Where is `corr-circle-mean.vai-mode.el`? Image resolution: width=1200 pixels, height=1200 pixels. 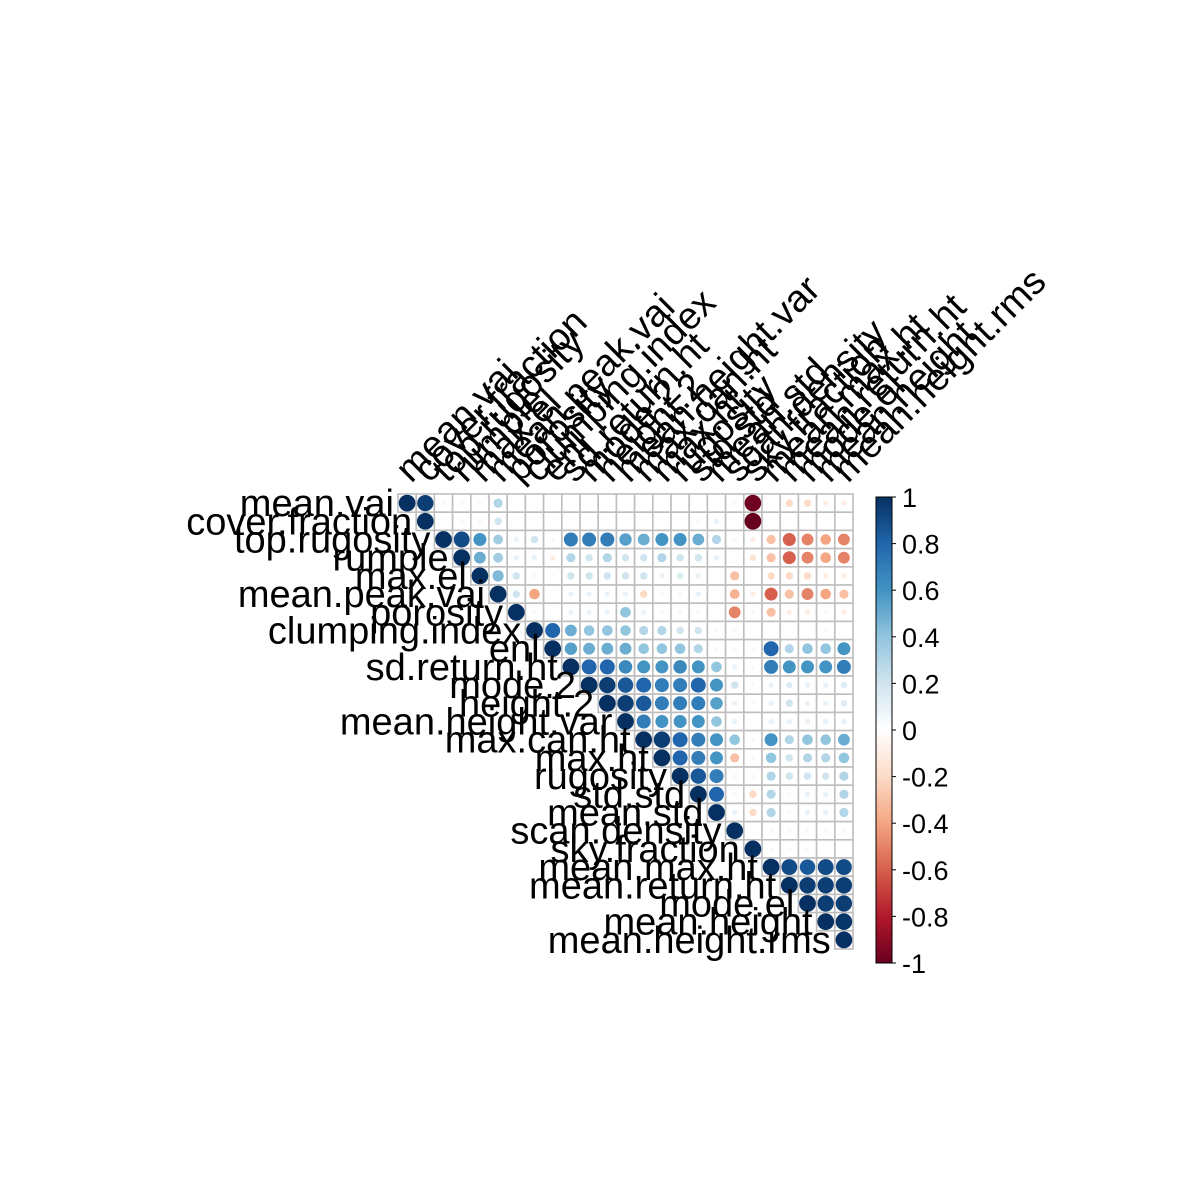 corr-circle-mean.vai-mode.el is located at coordinates (807, 503).